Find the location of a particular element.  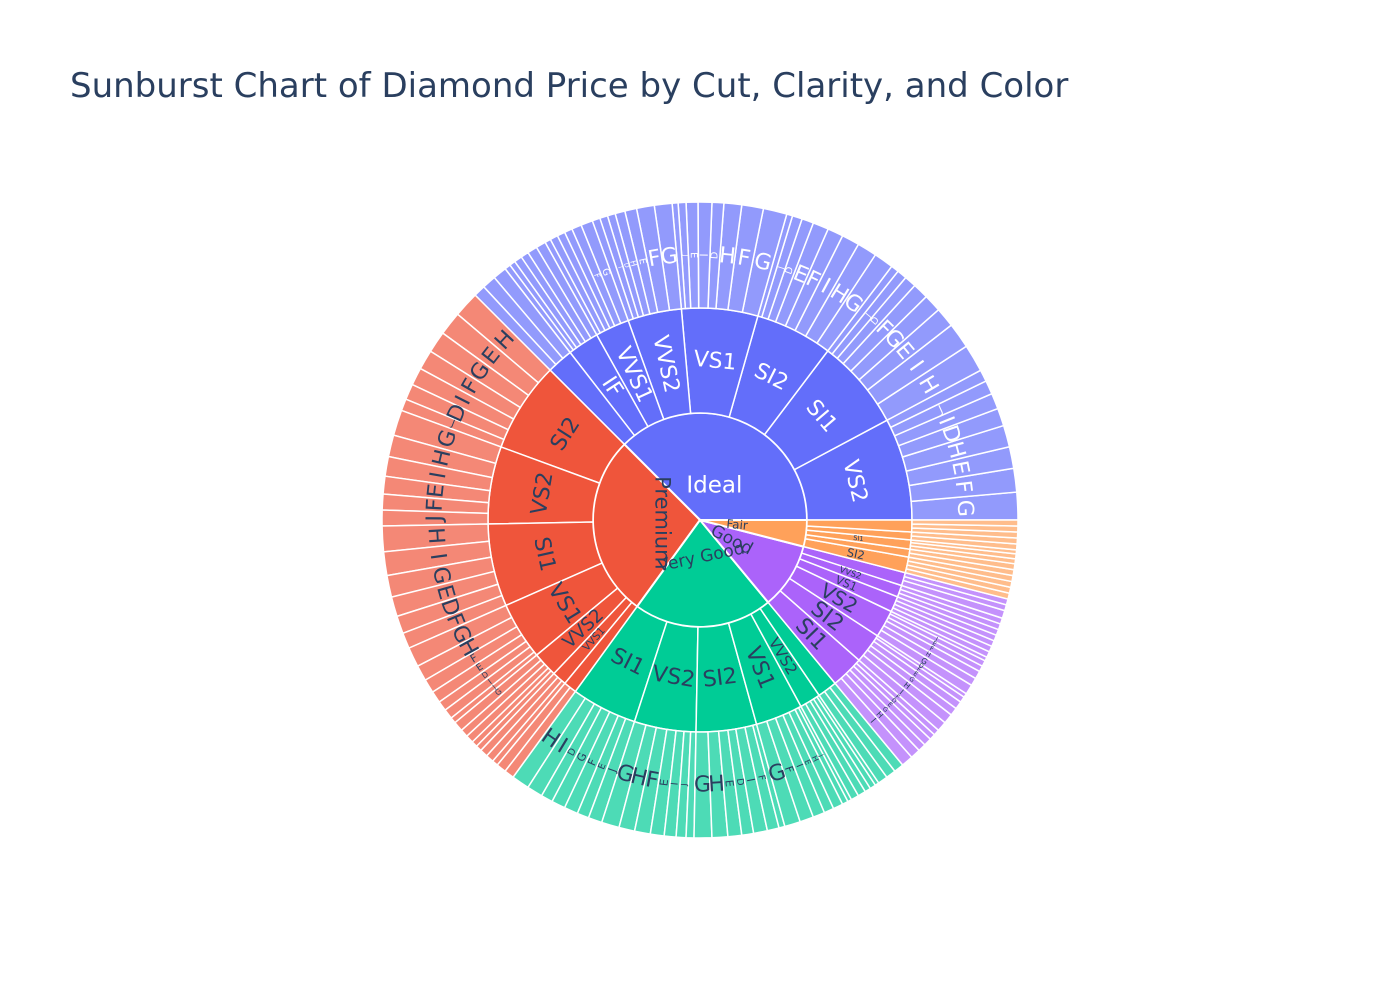

label-ideal-vs1-d: D is located at coordinates (714, 255).